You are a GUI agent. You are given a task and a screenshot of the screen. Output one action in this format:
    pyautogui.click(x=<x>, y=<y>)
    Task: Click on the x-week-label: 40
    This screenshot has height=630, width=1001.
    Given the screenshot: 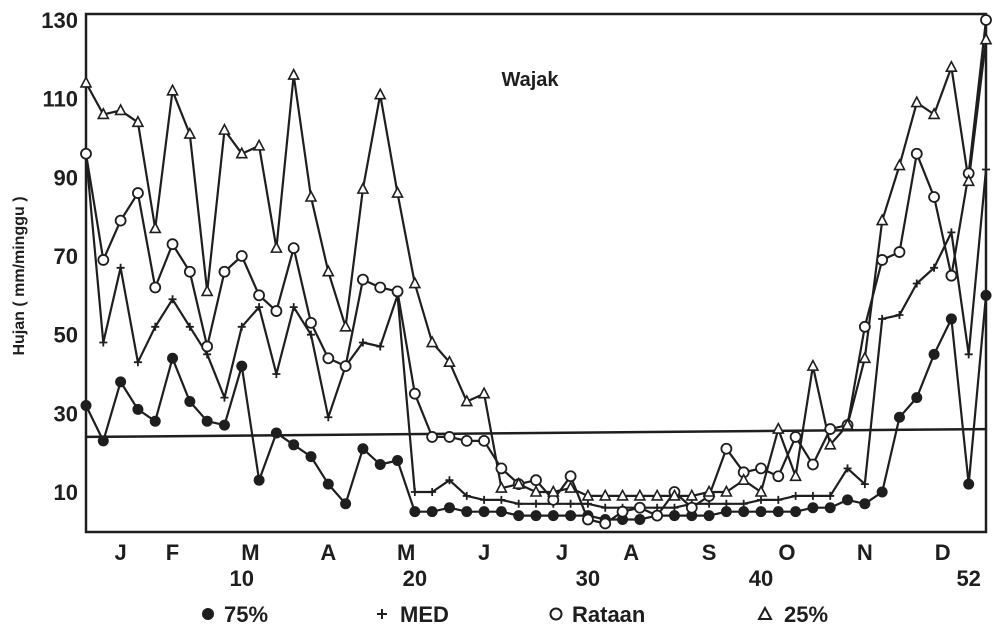 What is the action you would take?
    pyautogui.click(x=761, y=578)
    